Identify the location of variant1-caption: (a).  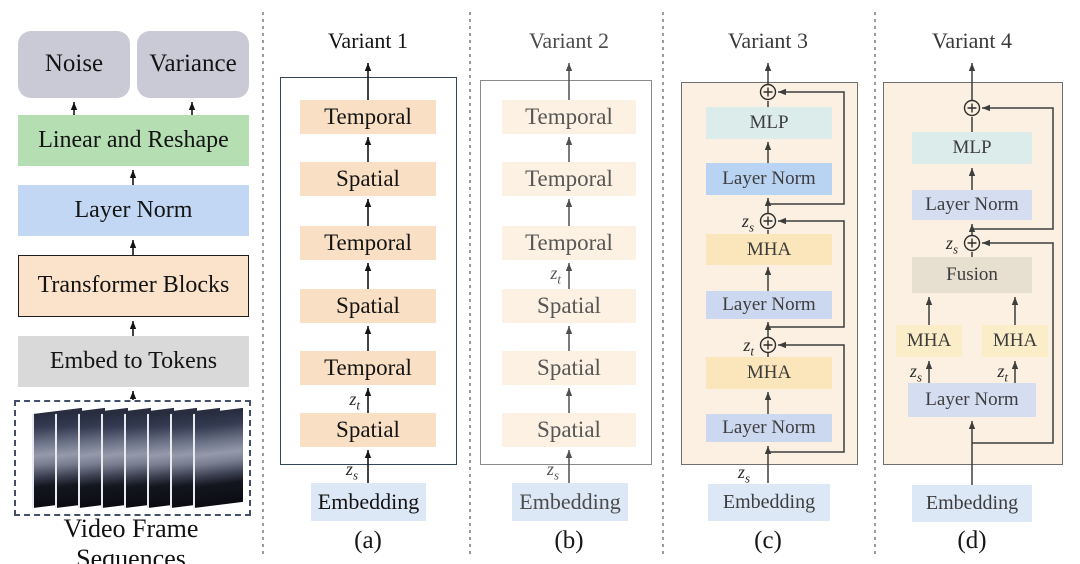
(368, 540).